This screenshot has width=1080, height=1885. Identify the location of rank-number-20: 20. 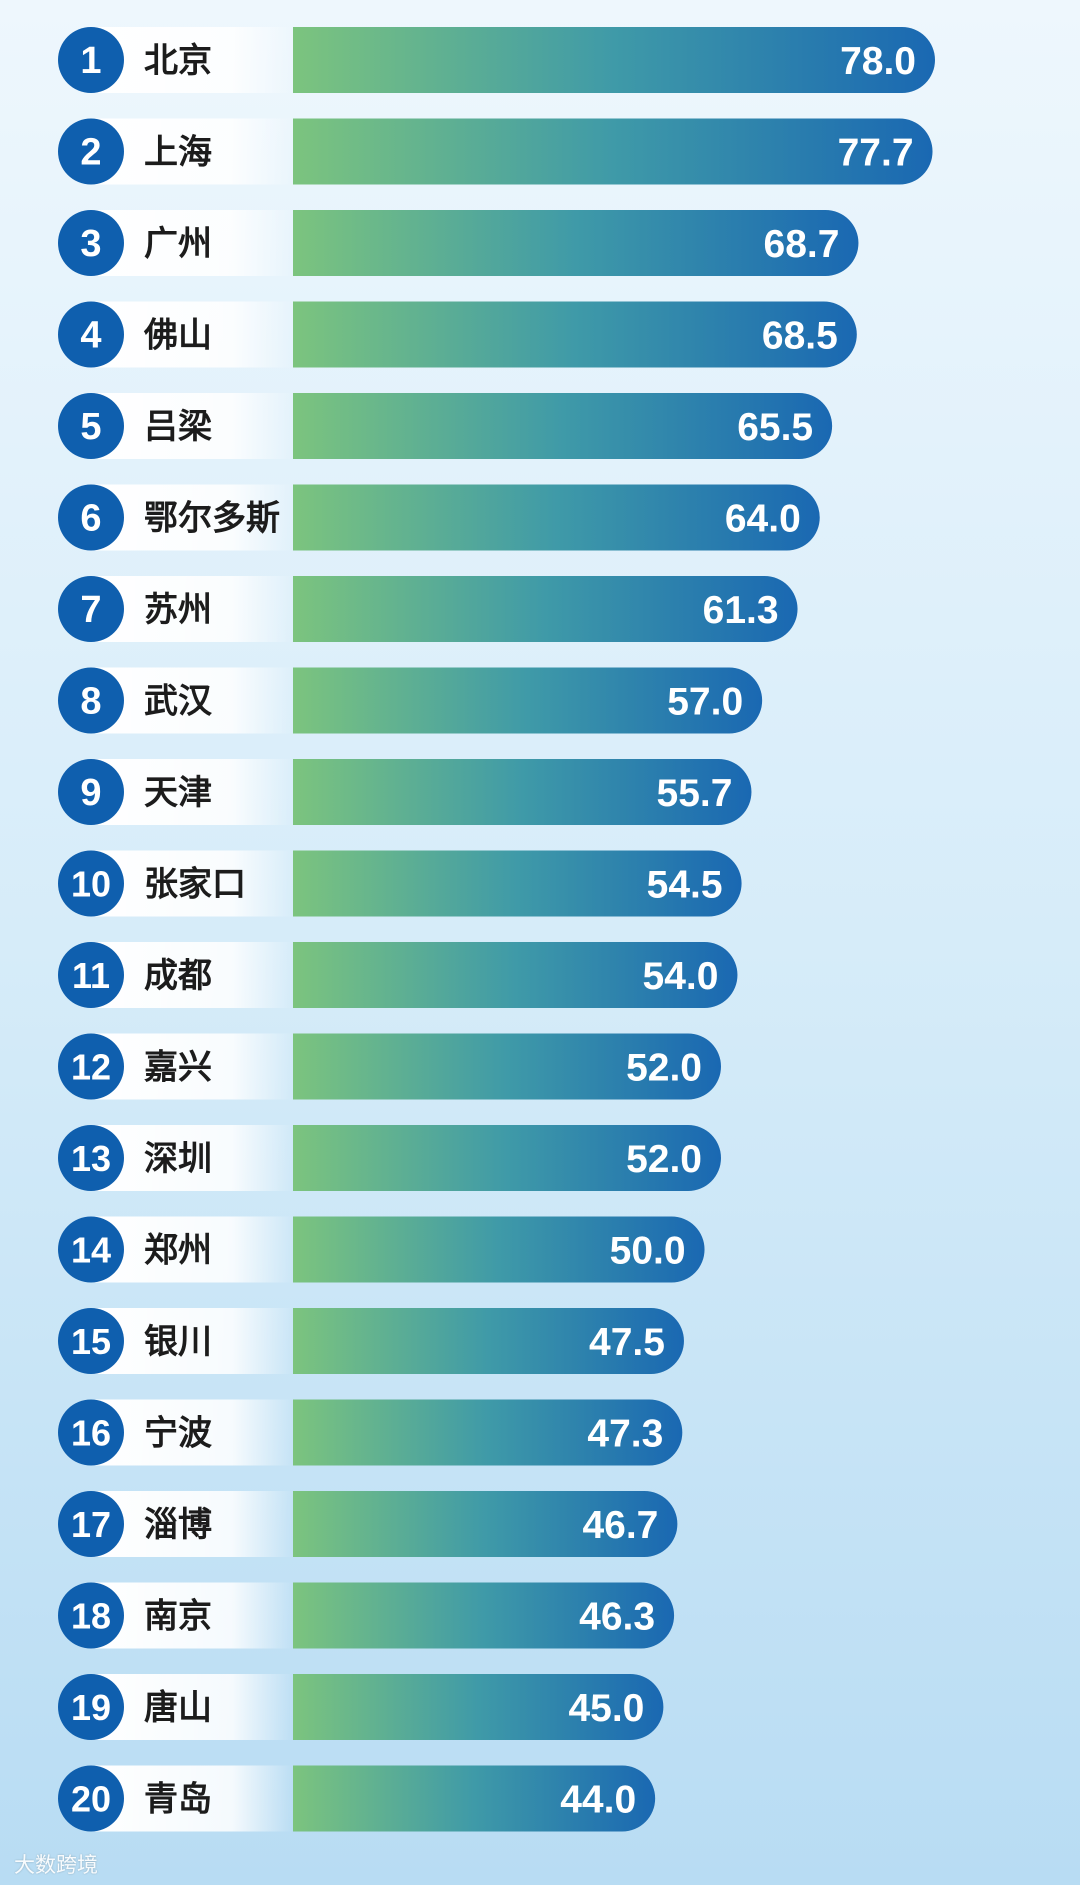
(91, 1799).